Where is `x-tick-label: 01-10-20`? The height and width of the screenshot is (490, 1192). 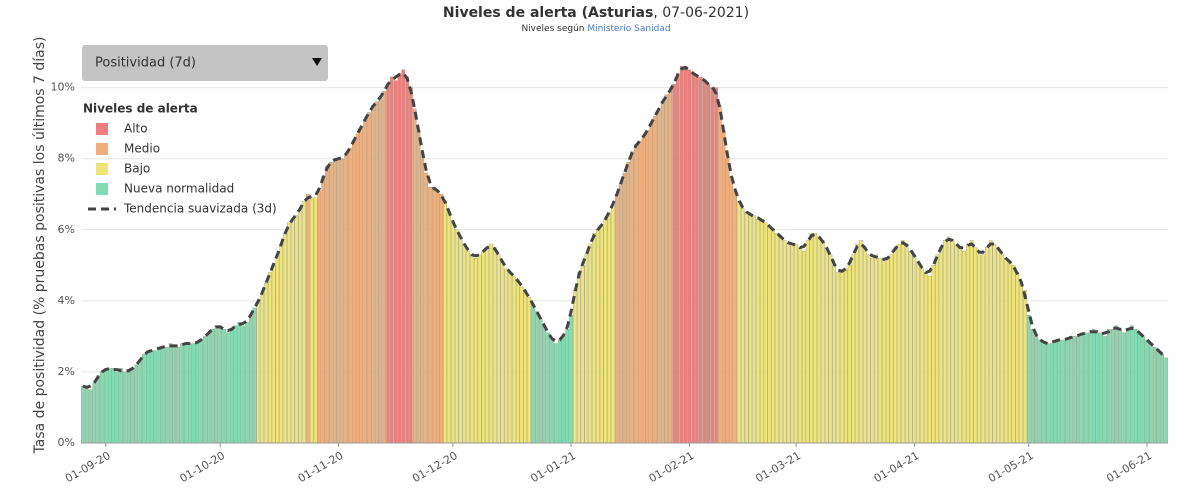 x-tick-label: 01-10-20 is located at coordinates (202, 467).